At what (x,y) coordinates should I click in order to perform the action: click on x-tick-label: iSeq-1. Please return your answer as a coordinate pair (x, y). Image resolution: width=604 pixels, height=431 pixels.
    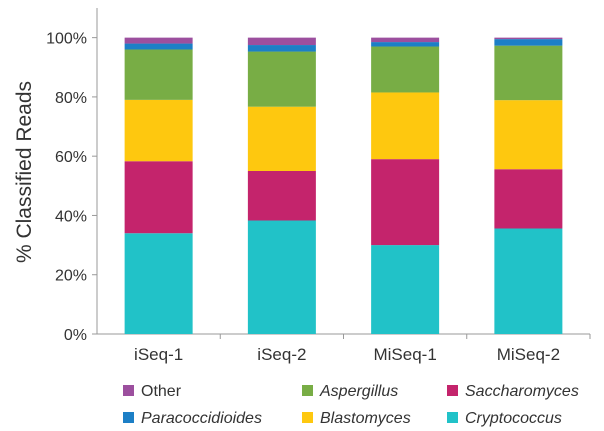
    Looking at the image, I should click on (158, 354).